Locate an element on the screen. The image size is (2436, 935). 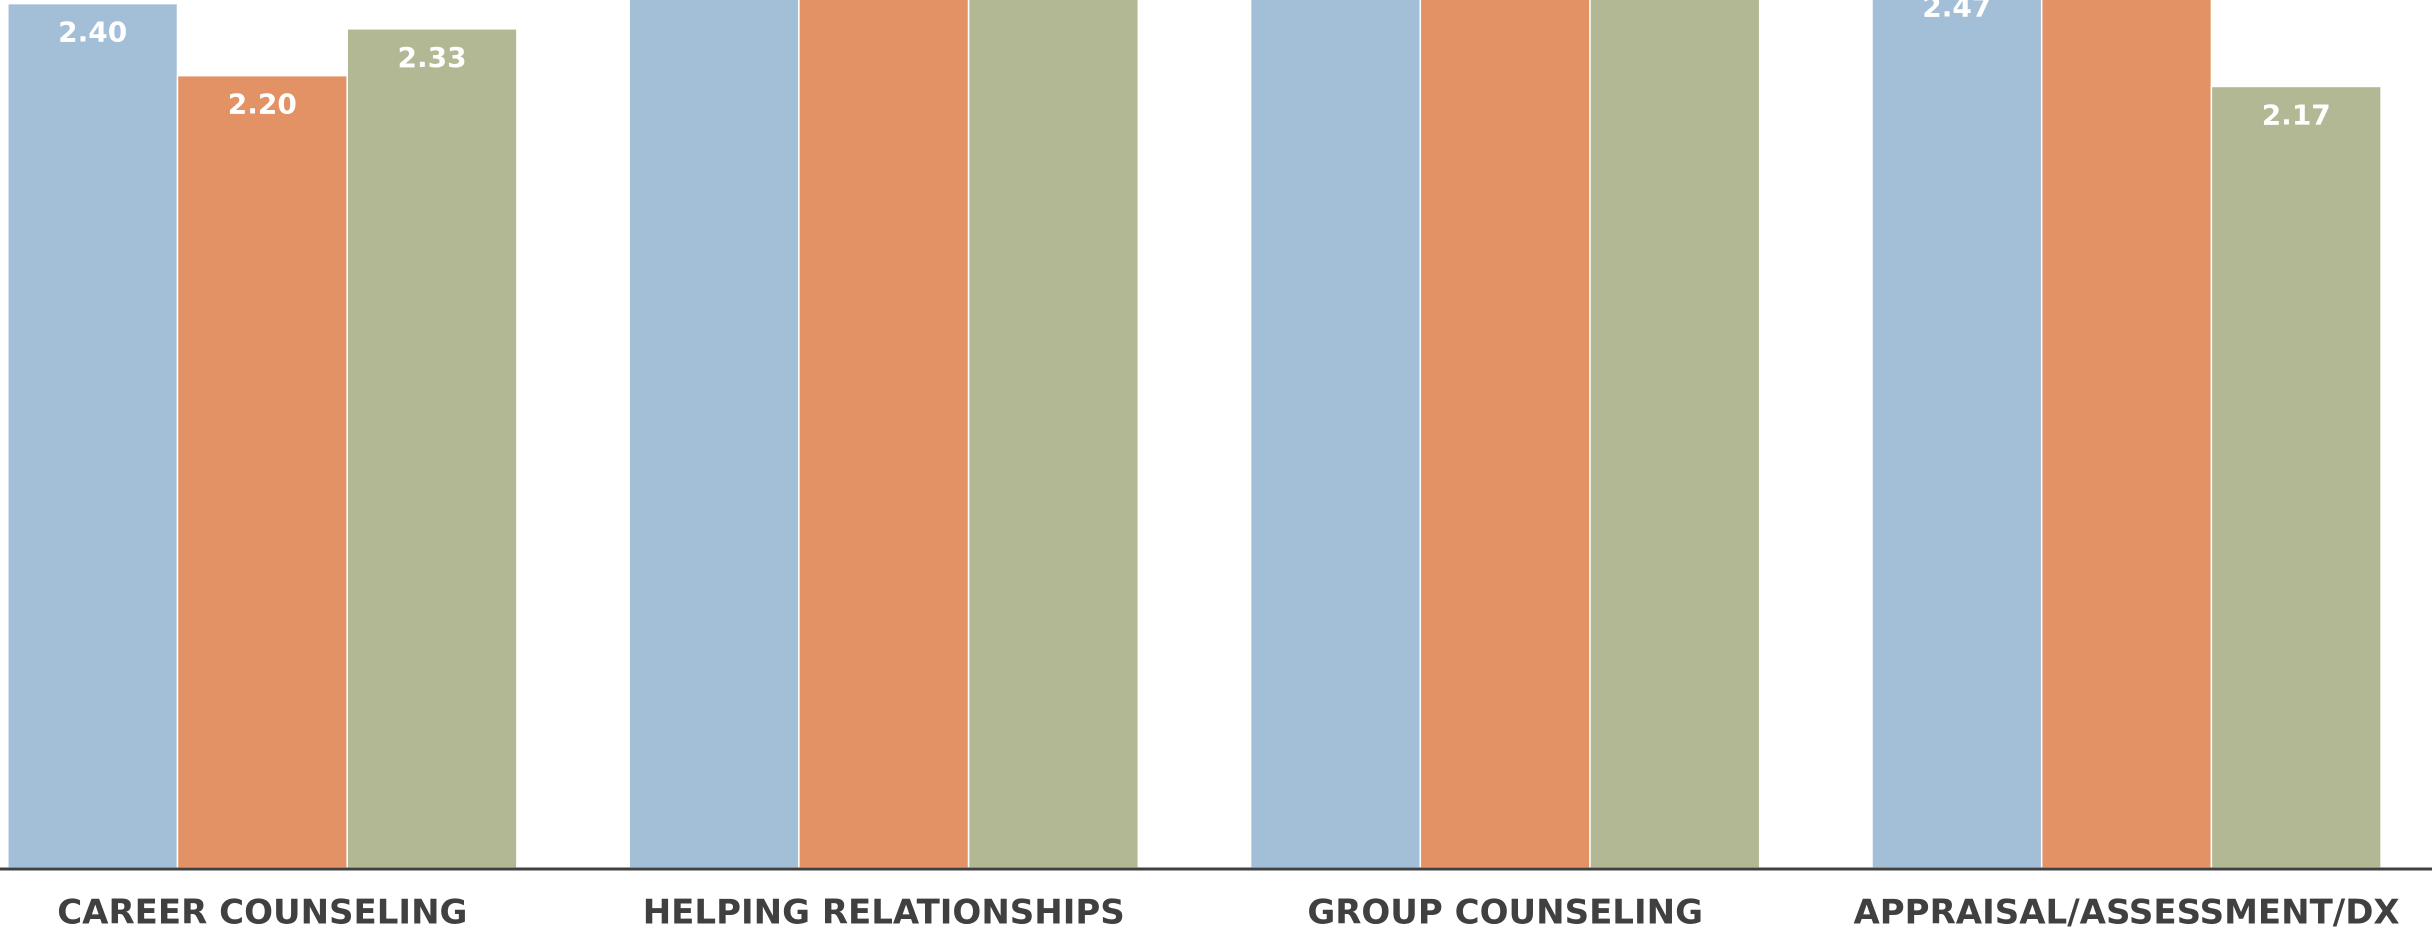
data-label: 2.20 is located at coordinates (262, 104).